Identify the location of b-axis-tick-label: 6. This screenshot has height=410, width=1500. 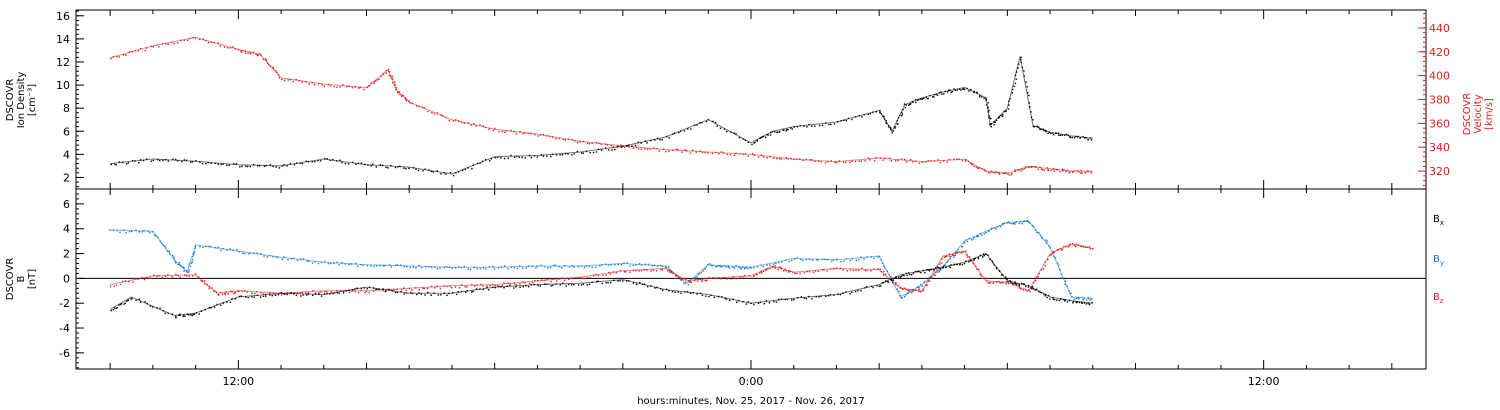
(66, 204).